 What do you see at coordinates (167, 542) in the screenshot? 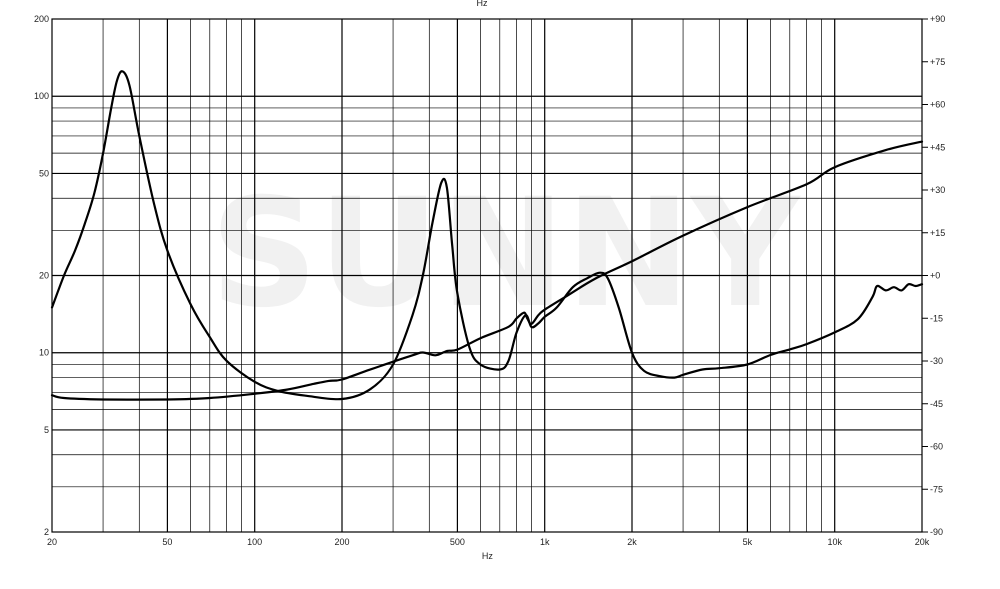
I see `x-tick-label: 50` at bounding box center [167, 542].